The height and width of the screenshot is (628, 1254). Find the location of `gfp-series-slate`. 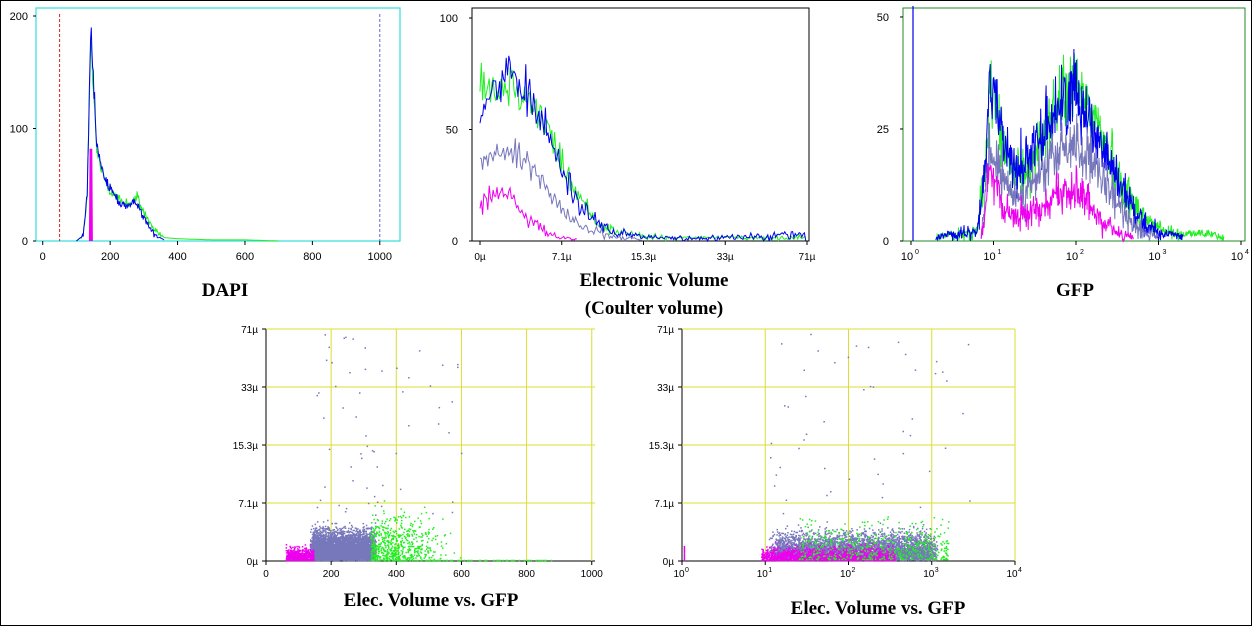

gfp-series-slate is located at coordinates (1069, 177).